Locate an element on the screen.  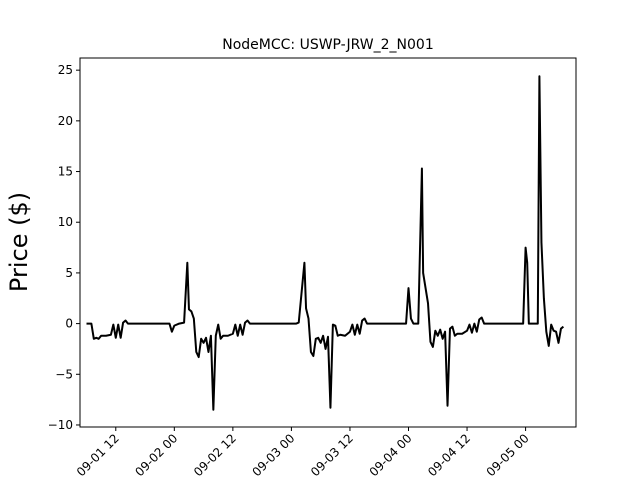
y-tick-label: 5 is located at coordinates (69, 273).